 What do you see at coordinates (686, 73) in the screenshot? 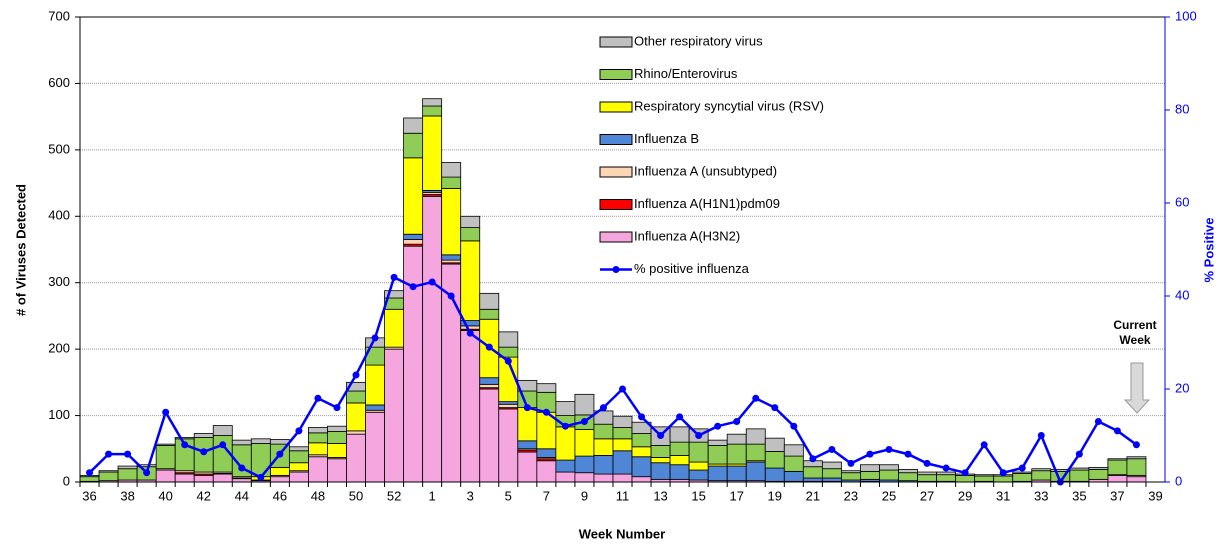
I see `legend-label: Rhino/Enterovirus` at bounding box center [686, 73].